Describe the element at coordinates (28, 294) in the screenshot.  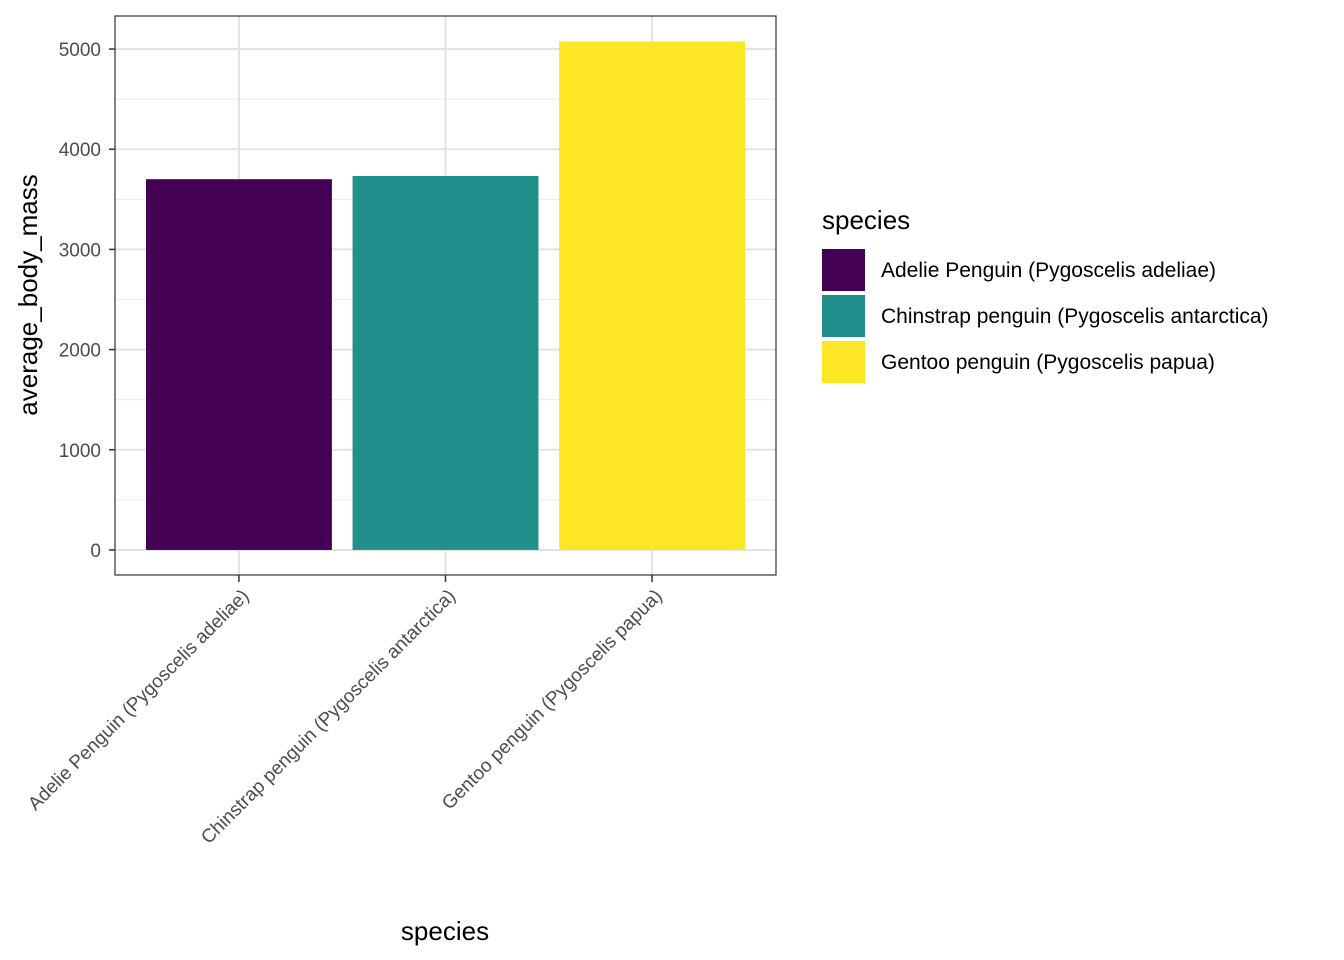
I see `y-axis-title: average_body_mass` at that location.